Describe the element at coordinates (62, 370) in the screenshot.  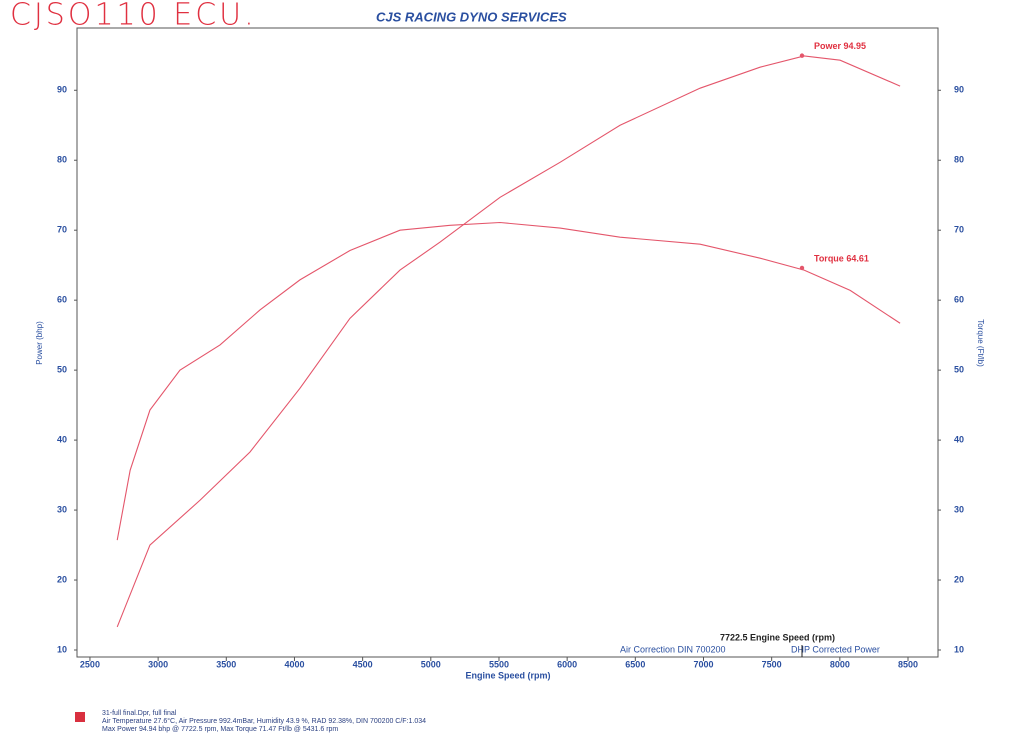
I see `y-tick-label: 50` at that location.